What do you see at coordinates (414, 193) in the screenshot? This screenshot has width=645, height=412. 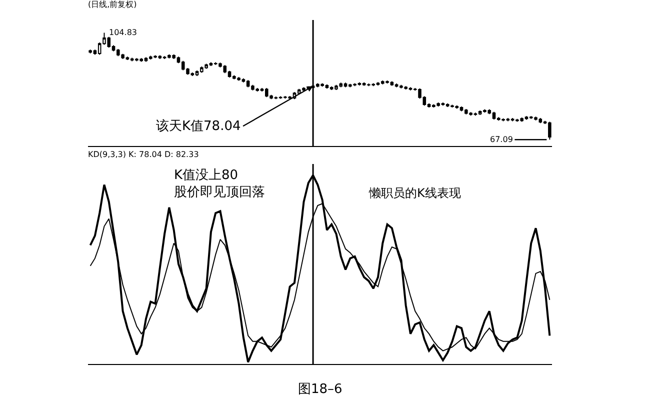 I see `annotation: 懒职员的K线表现` at bounding box center [414, 193].